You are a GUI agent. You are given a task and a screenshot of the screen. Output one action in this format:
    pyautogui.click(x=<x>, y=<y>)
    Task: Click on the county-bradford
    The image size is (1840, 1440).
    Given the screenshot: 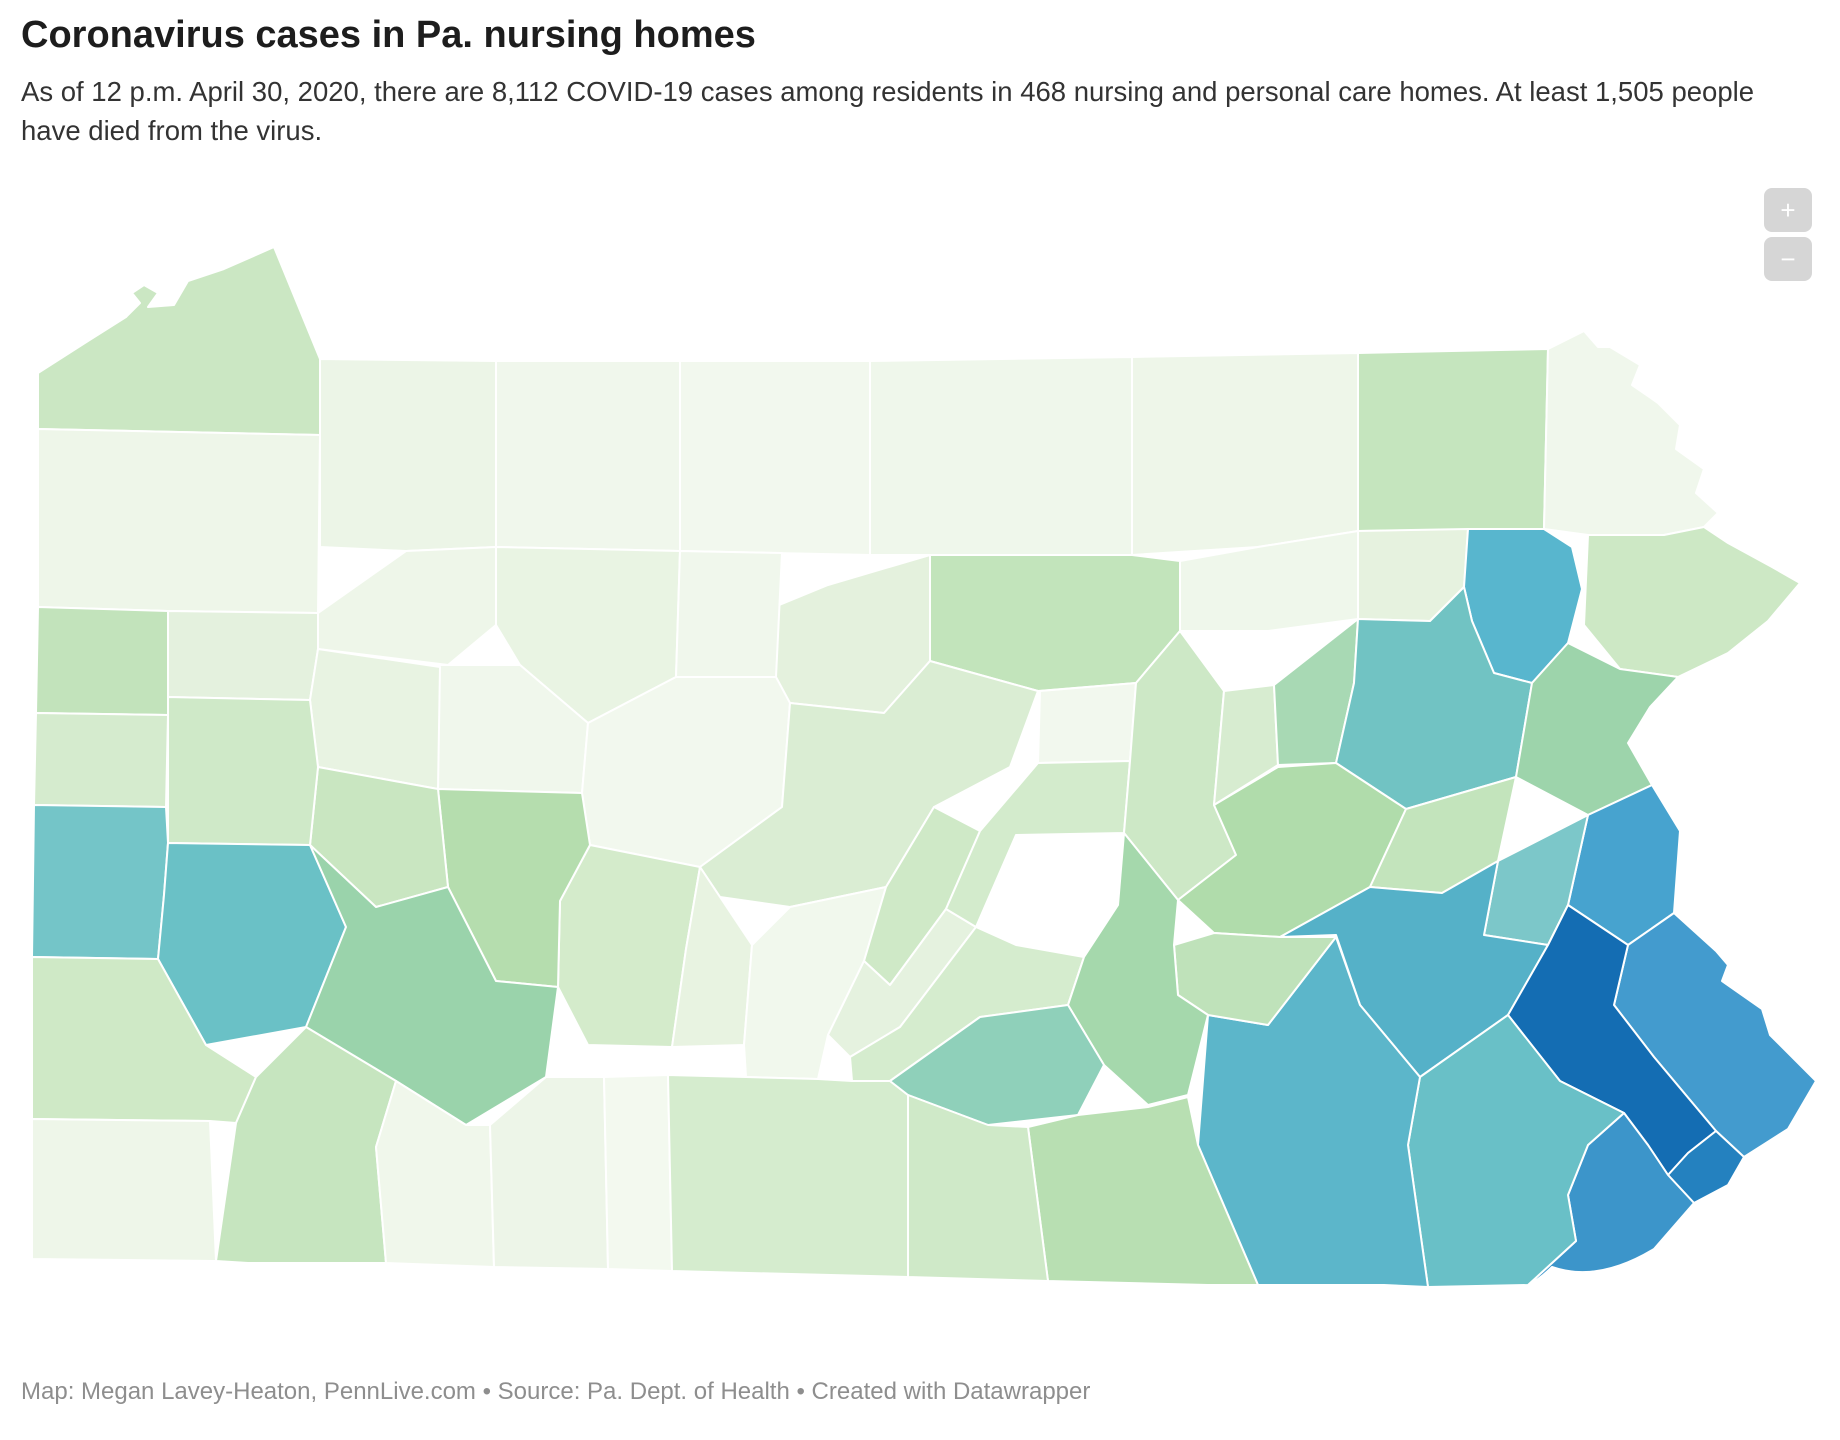 What is the action you would take?
    pyautogui.click(x=1245, y=454)
    